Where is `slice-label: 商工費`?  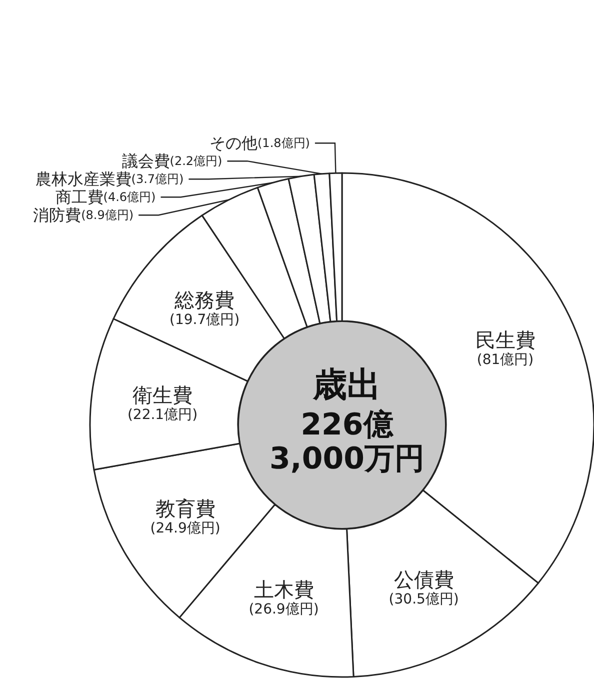
slice-label: 商工費 is located at coordinates (79, 197).